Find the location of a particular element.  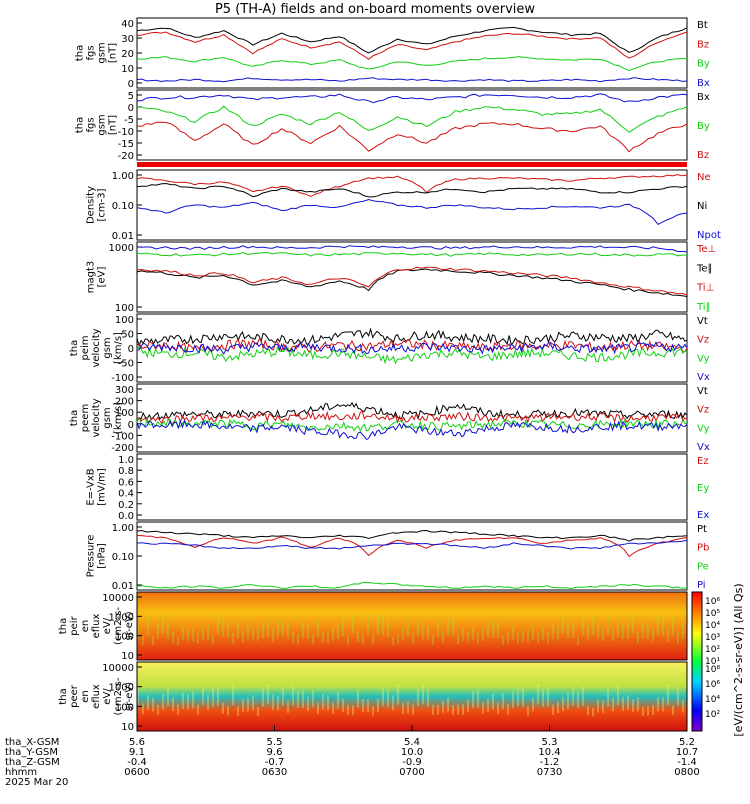

y-tick-label: 0.8 is located at coordinates (126, 471).